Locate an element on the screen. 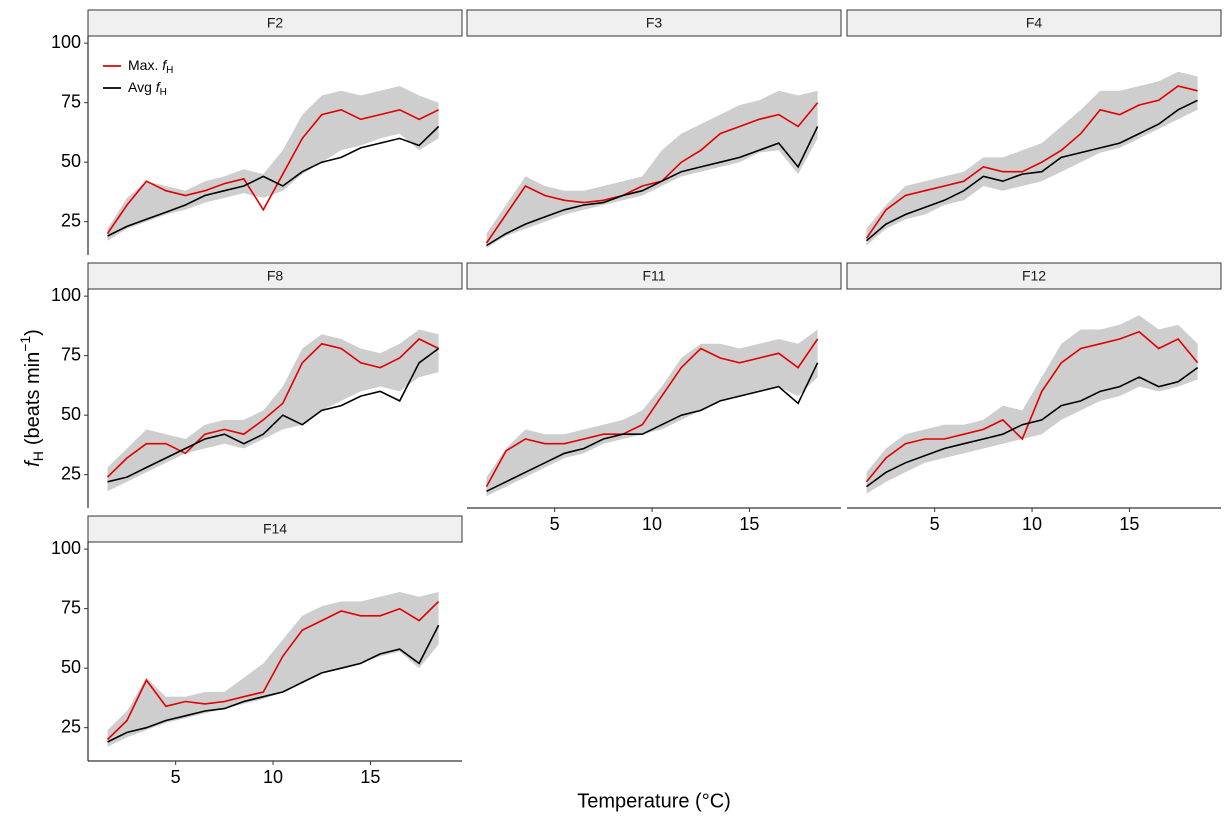 This screenshot has height=817, width=1225. panel-title: F4 is located at coordinates (1034, 23).